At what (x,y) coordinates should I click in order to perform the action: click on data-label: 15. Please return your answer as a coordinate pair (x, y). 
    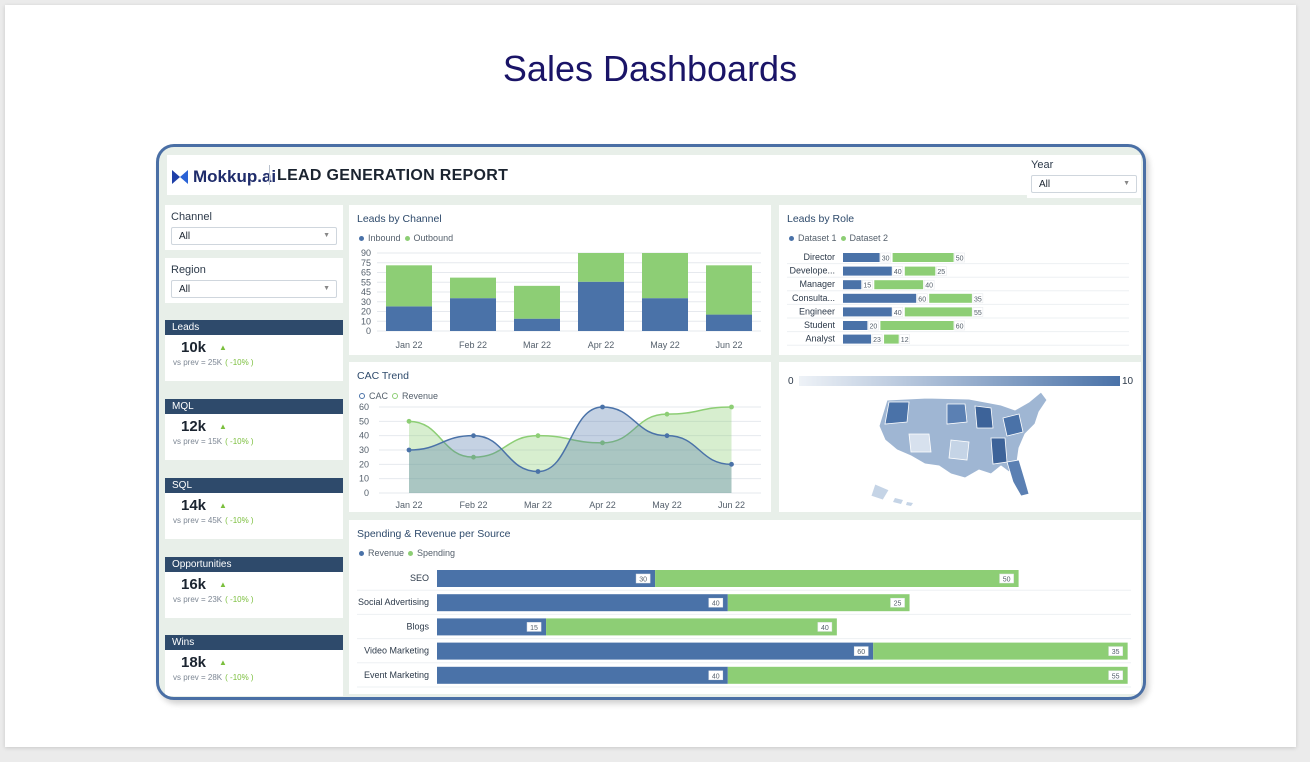
    Looking at the image, I should click on (534, 628).